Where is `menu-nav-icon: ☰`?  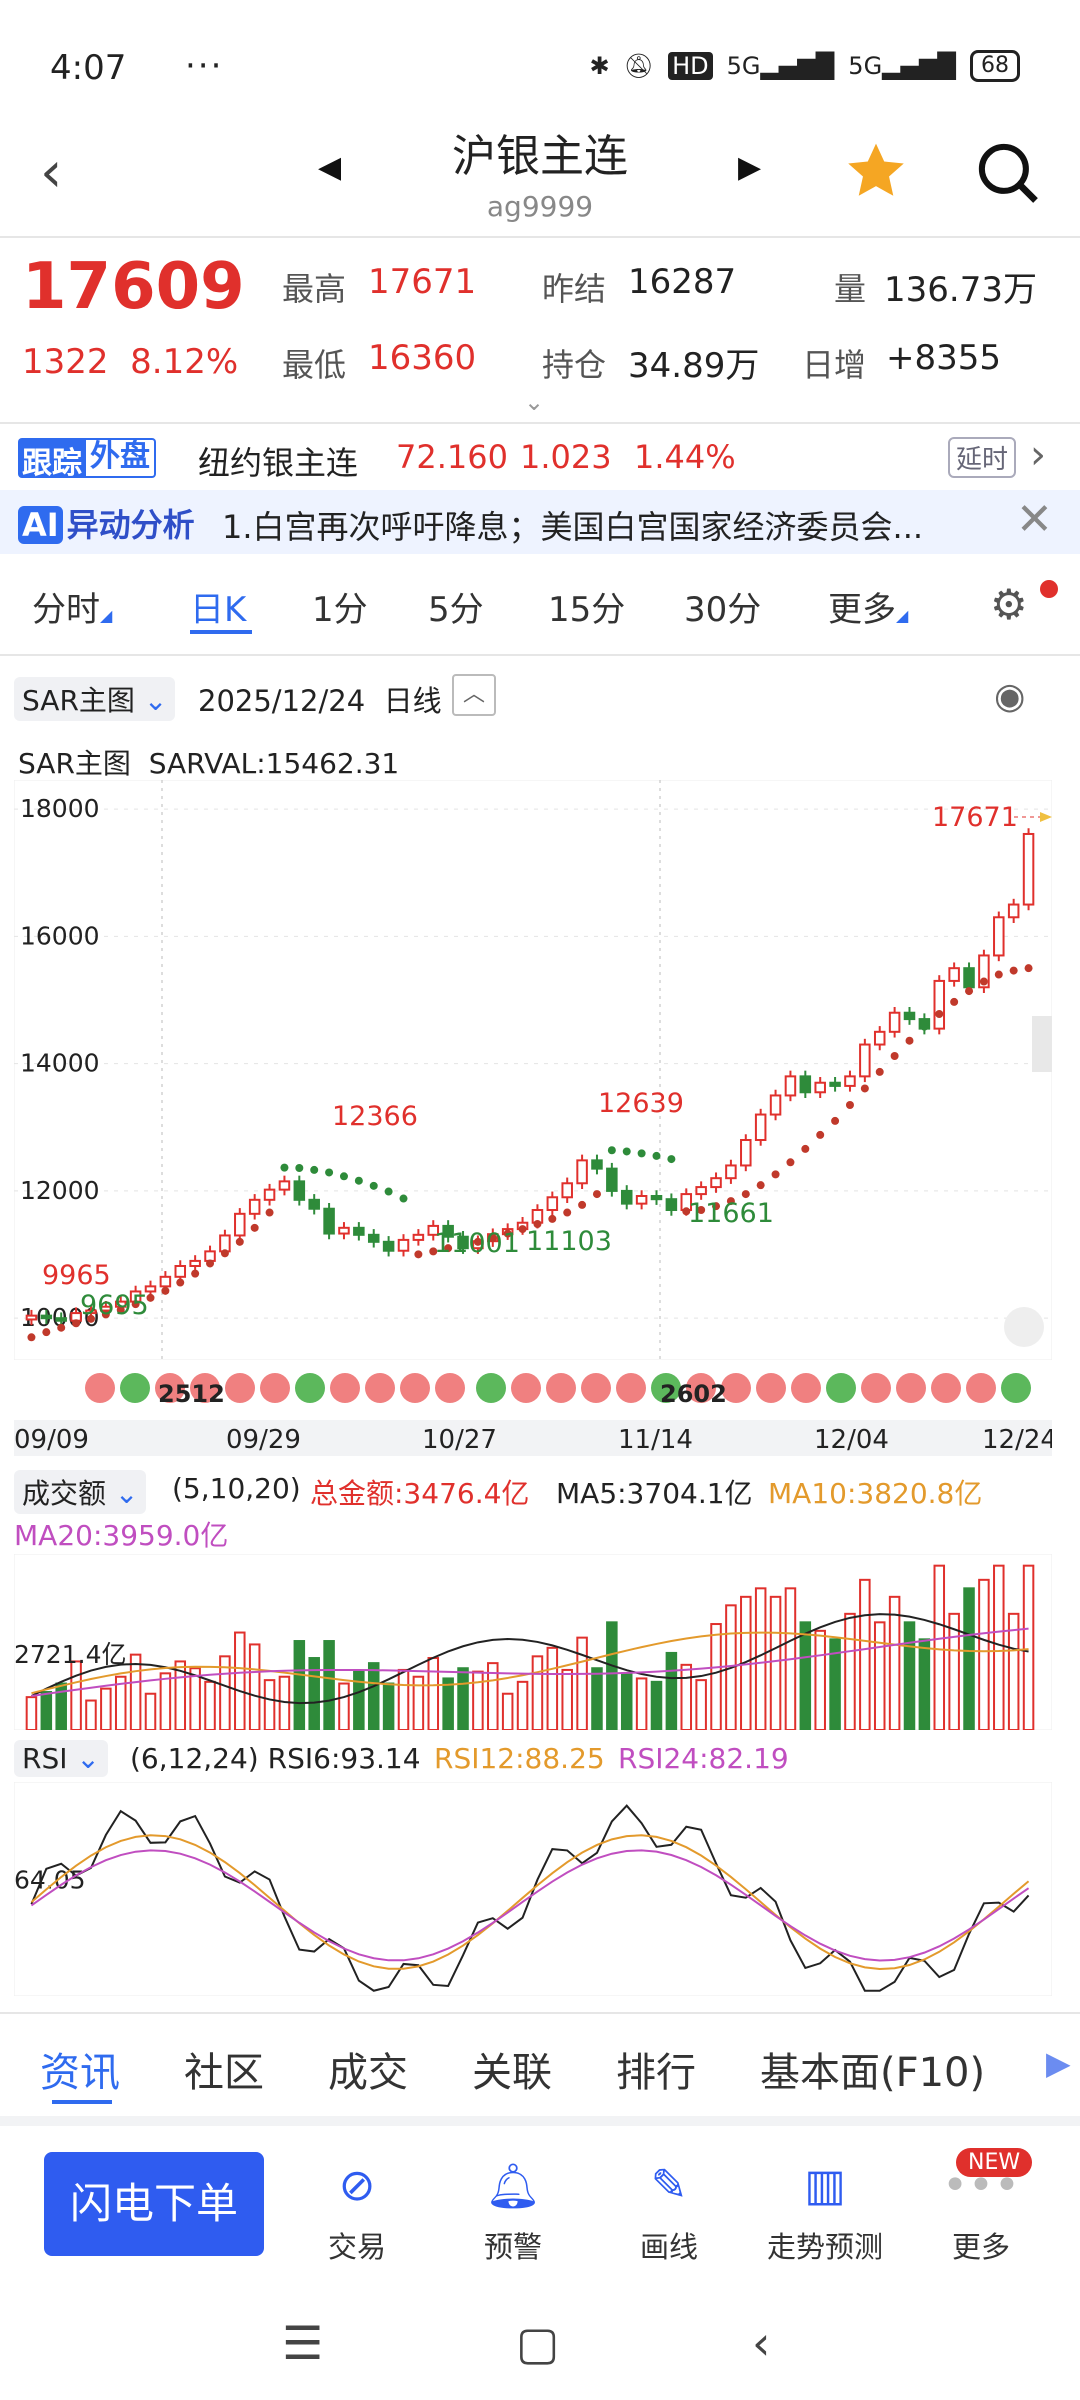 menu-nav-icon: ☰ is located at coordinates (303, 2343).